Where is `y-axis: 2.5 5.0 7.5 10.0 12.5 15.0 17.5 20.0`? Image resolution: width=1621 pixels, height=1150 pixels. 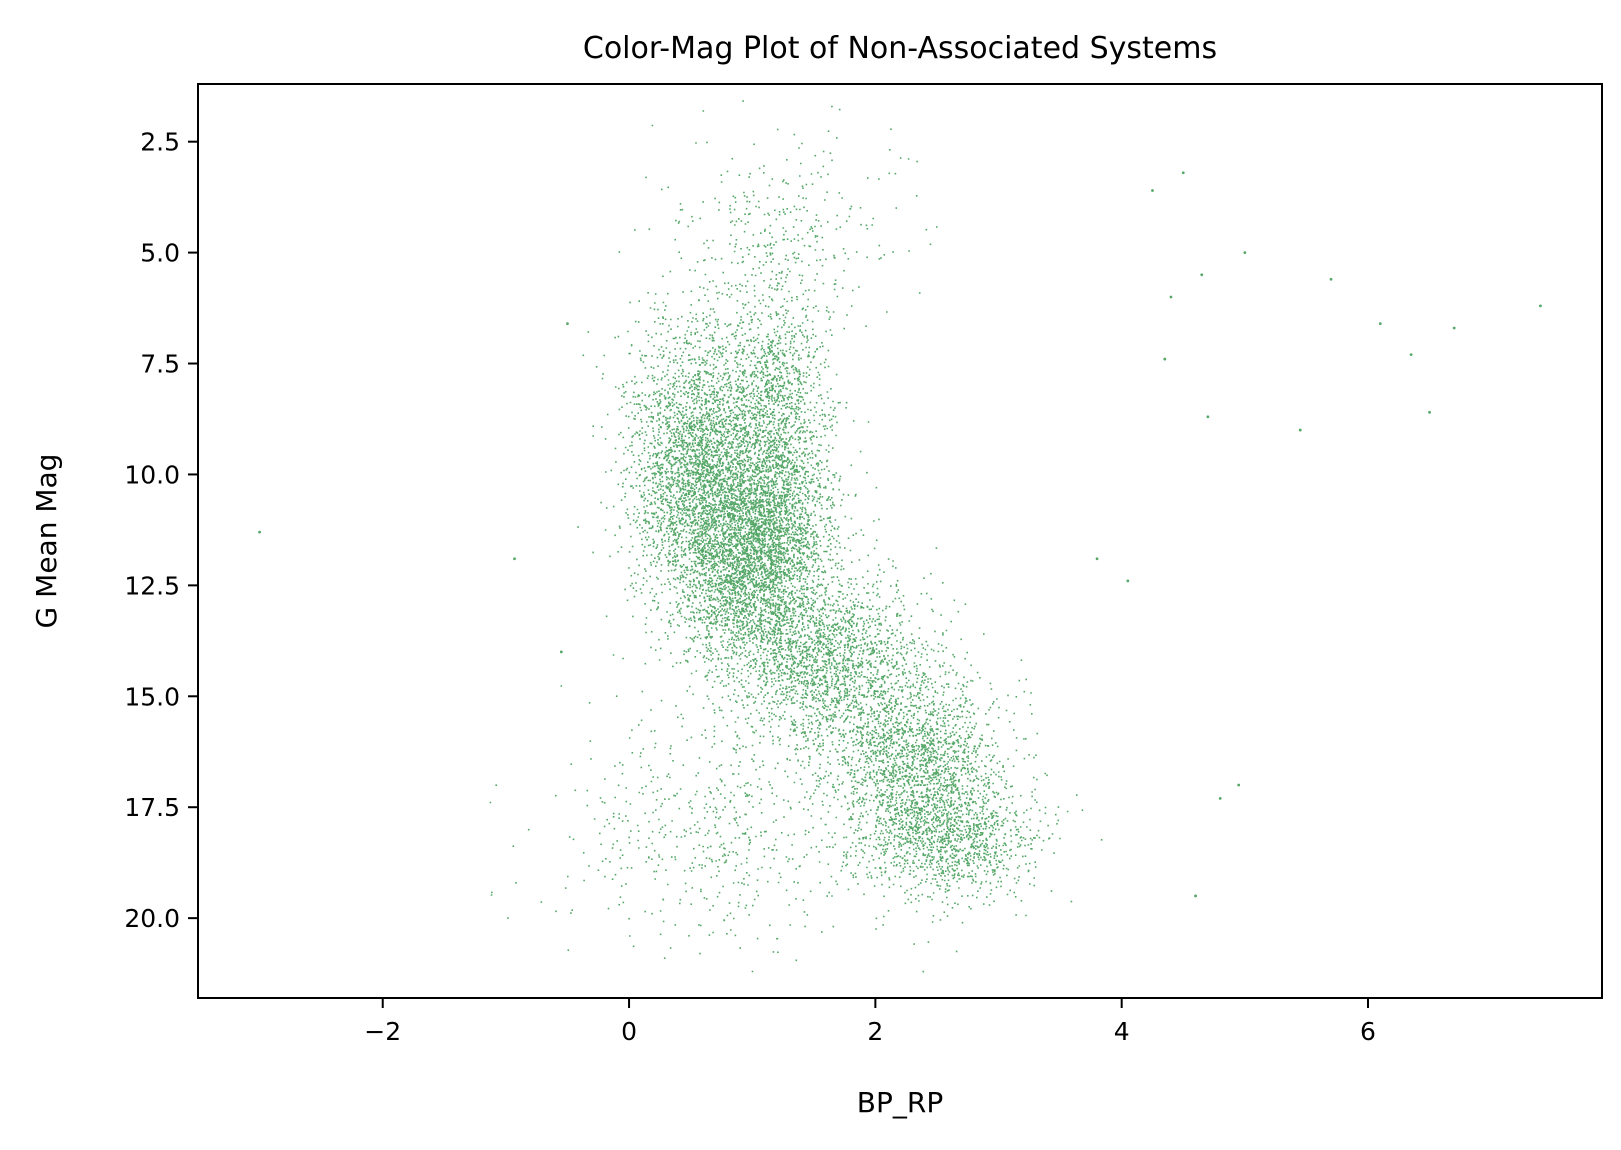 y-axis: 2.5 5.0 7.5 10.0 12.5 15.0 17.5 20.0 is located at coordinates (161, 530).